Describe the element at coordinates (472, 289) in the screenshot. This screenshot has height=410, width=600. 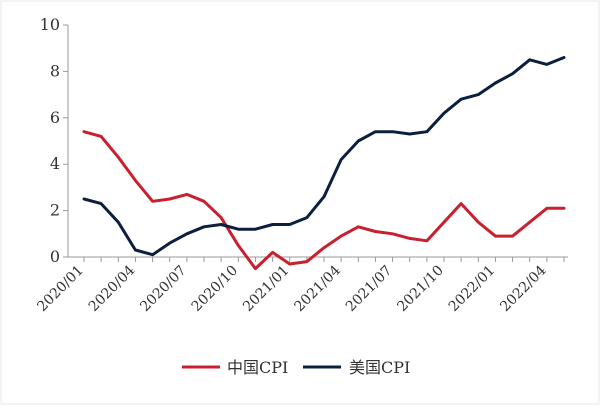
I see `x-tick-label: 2022/01` at that location.